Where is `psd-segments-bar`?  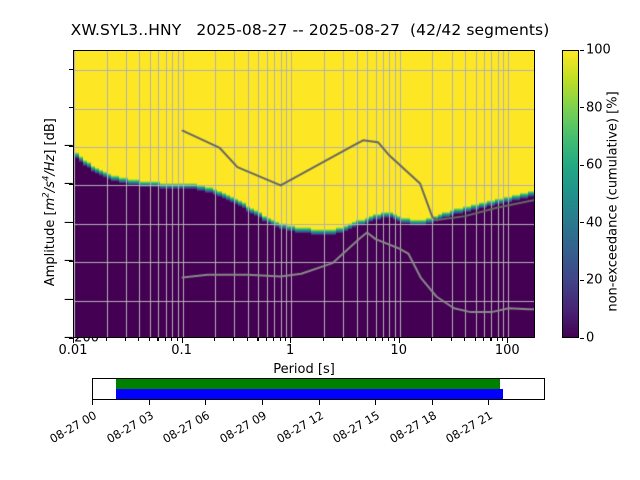
psd-segments-bar is located at coordinates (307, 384).